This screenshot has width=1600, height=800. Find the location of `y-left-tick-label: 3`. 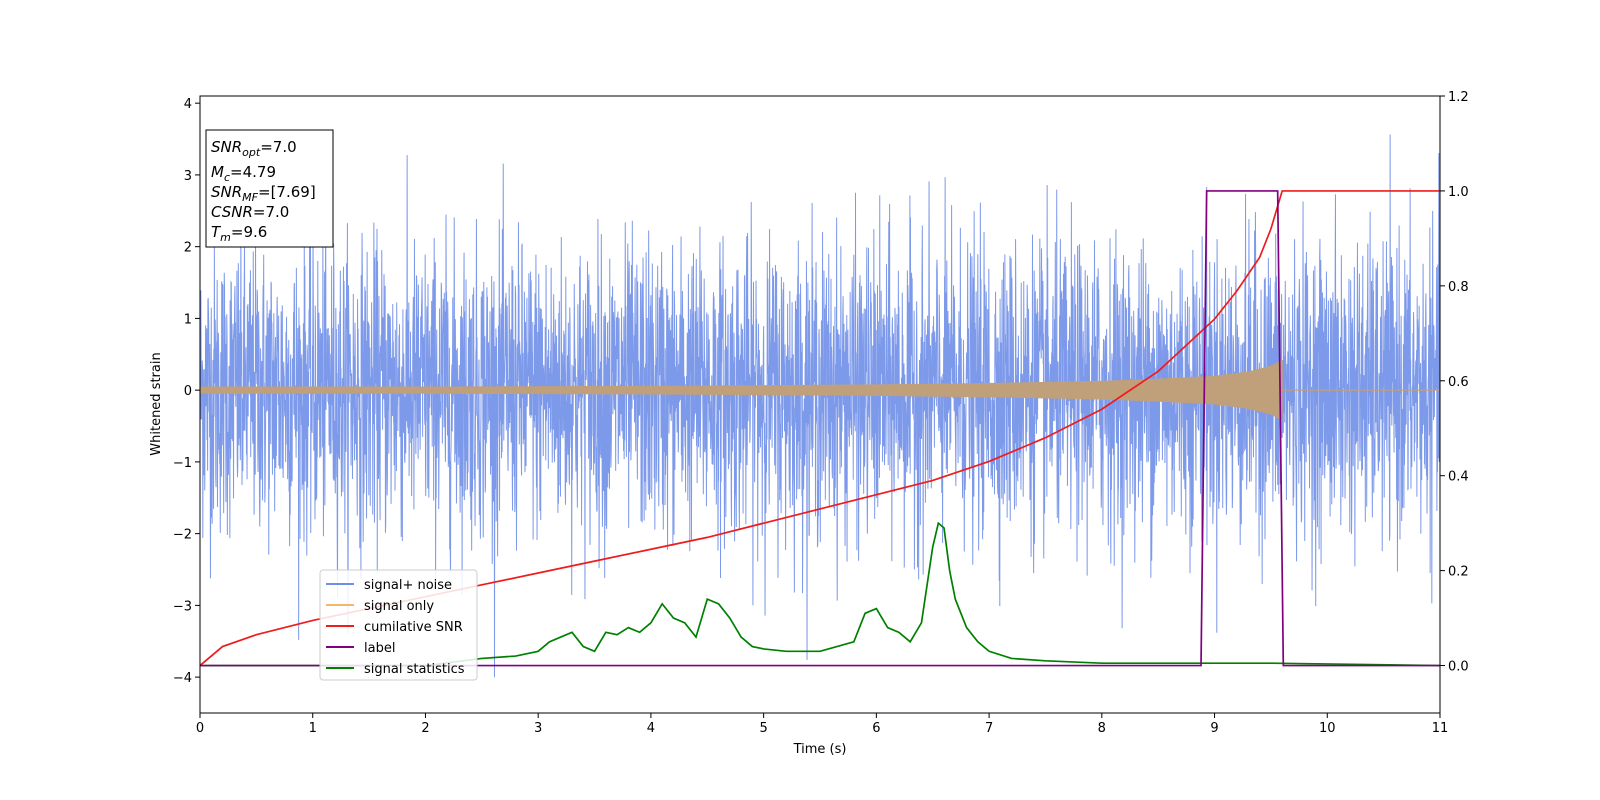

y-left-tick-label: 3 is located at coordinates (188, 176).